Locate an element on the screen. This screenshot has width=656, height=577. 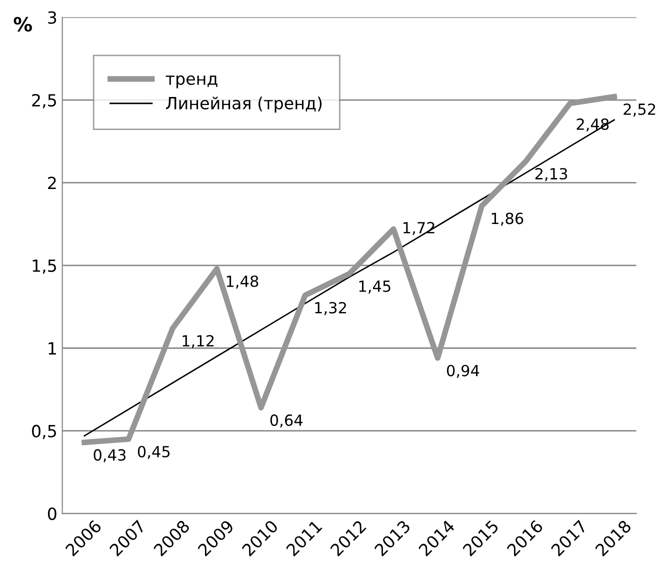
data-label: 2,13 is located at coordinates (551, 175).